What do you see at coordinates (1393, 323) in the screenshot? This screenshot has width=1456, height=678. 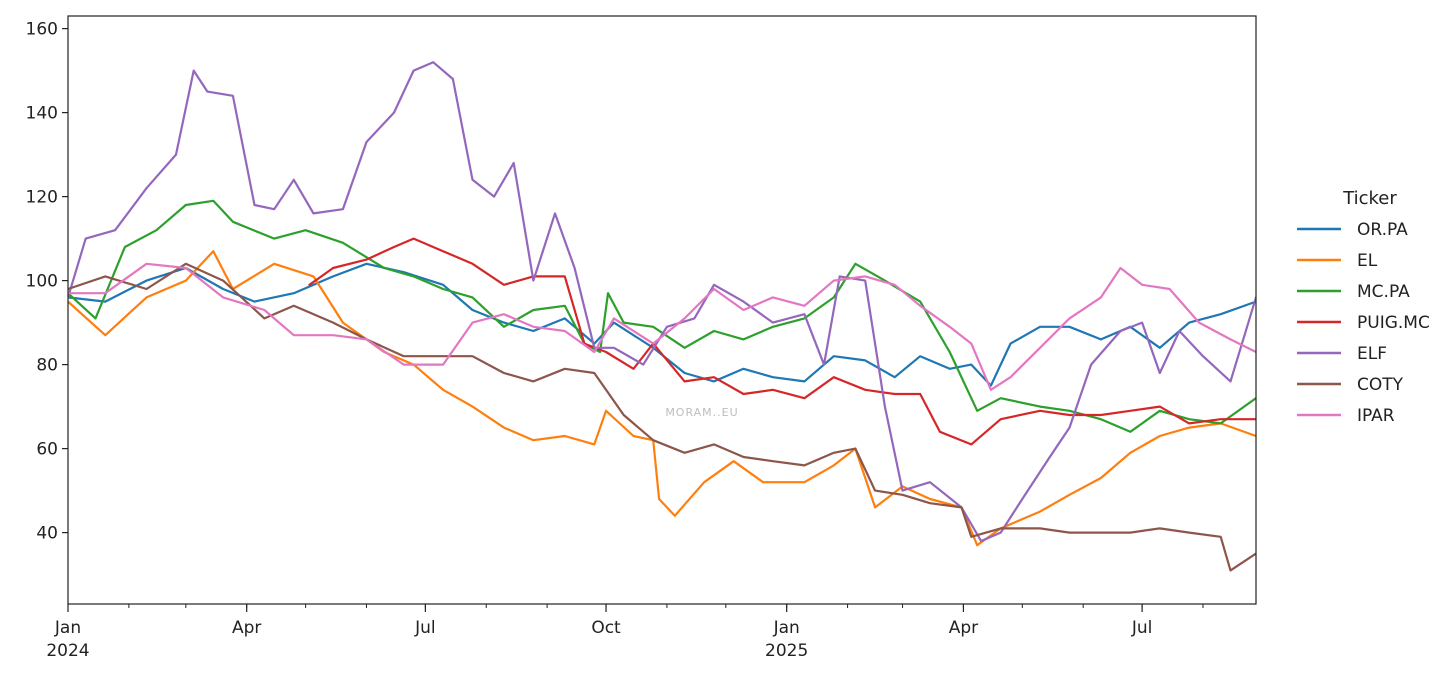 I see `legend-label: PUIG.MC` at bounding box center [1393, 323].